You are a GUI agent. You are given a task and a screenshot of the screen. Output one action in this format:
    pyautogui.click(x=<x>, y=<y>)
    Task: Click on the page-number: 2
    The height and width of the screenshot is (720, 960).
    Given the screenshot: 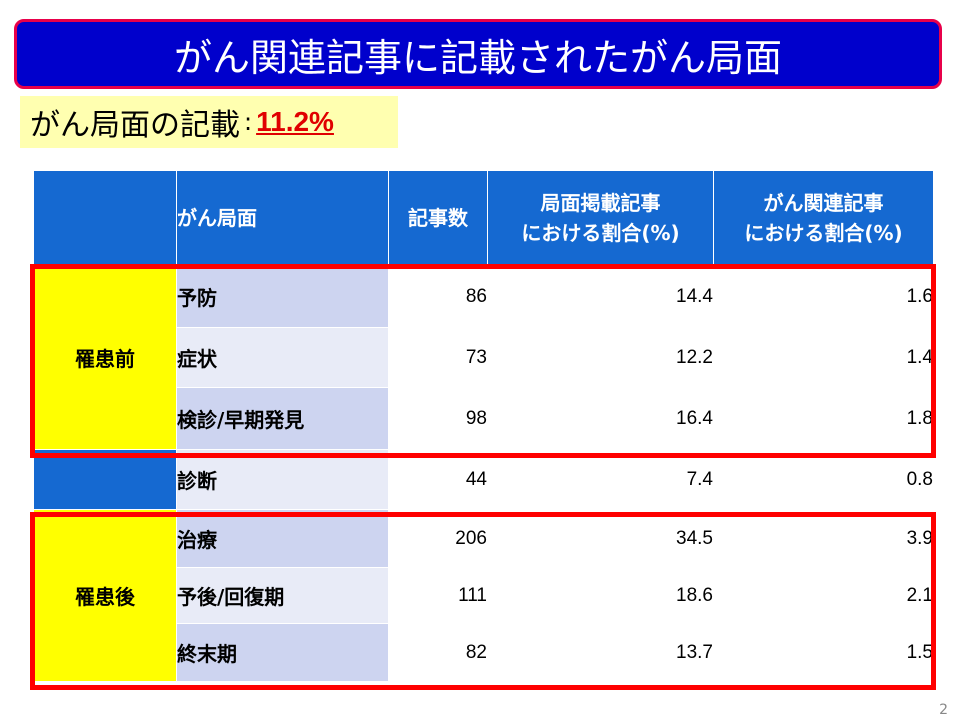 What is the action you would take?
    pyautogui.click(x=943, y=710)
    